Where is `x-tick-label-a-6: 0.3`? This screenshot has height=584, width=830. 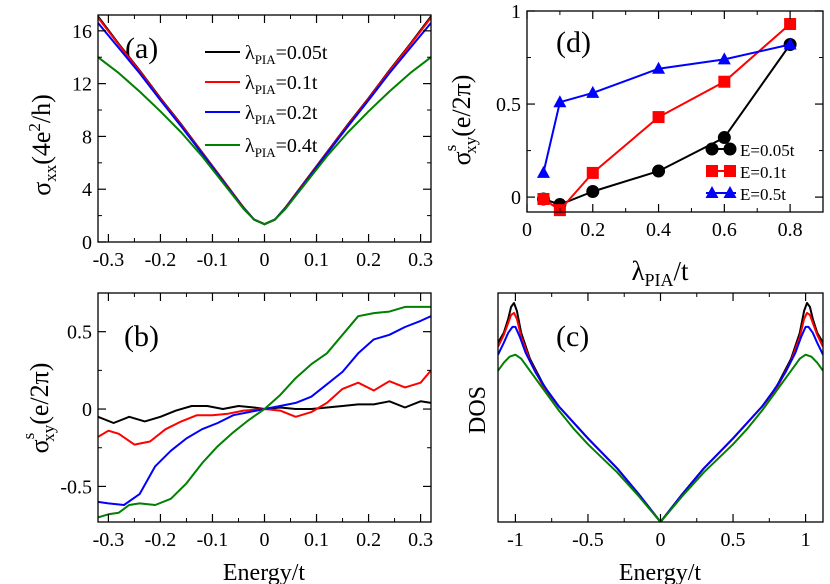 x-tick-label-a-6: 0.3 is located at coordinates (420, 260).